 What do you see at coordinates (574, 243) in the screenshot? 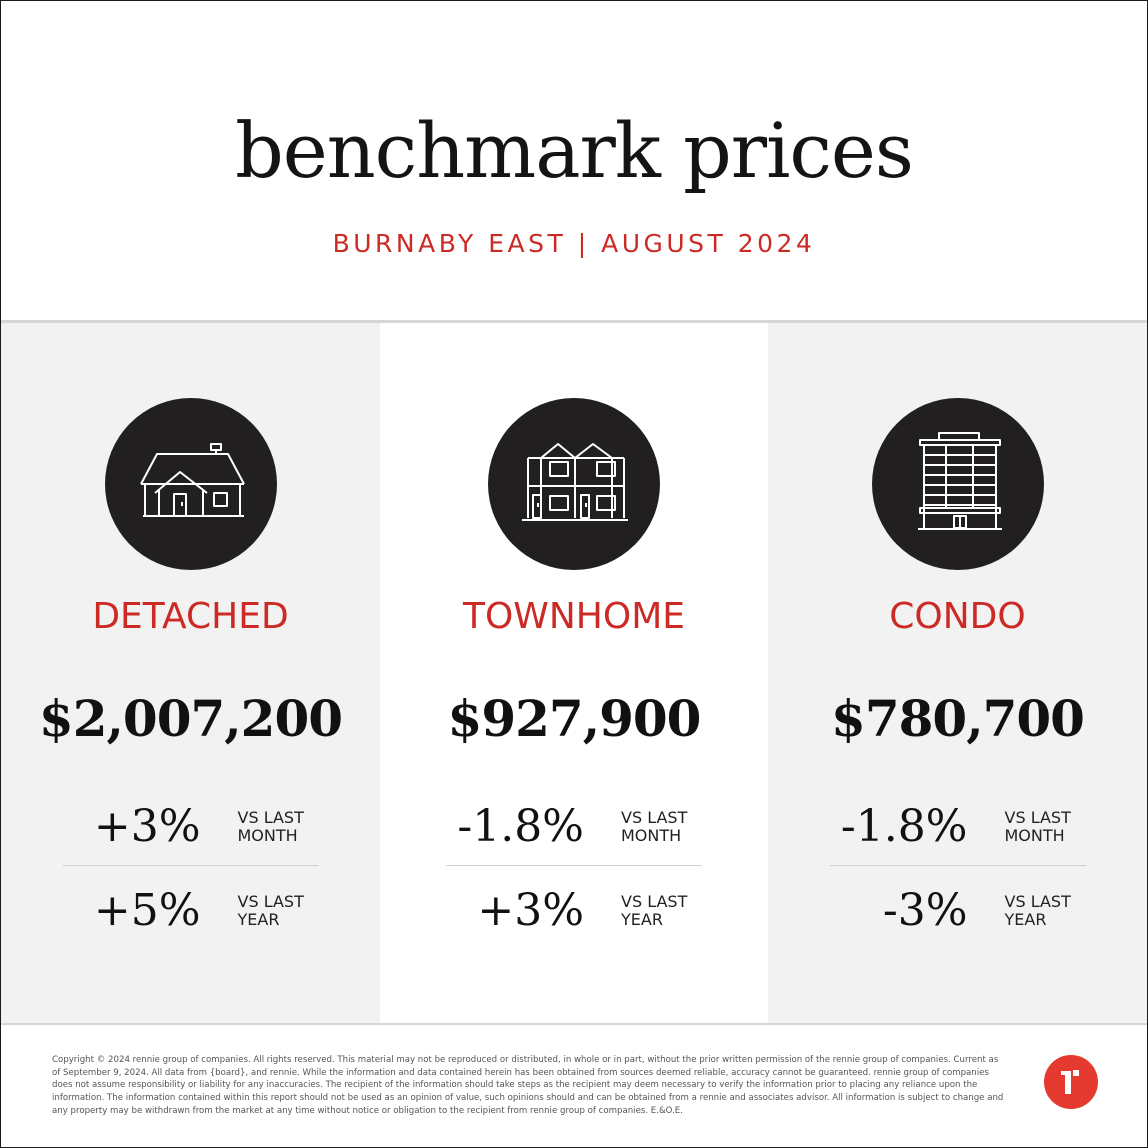
I see `page-subtitle: BURNABY EAST | AUGUST 2024` at bounding box center [574, 243].